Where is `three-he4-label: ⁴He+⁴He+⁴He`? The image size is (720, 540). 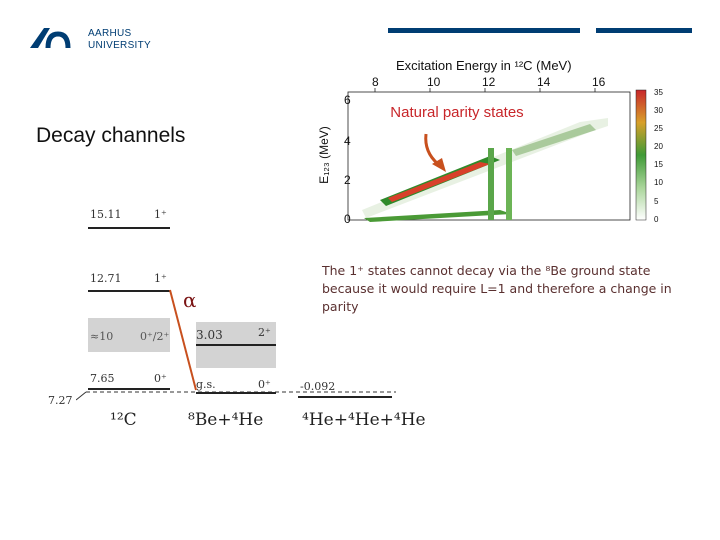 three-he4-label: ⁴He+⁴He+⁴He is located at coordinates (364, 420).